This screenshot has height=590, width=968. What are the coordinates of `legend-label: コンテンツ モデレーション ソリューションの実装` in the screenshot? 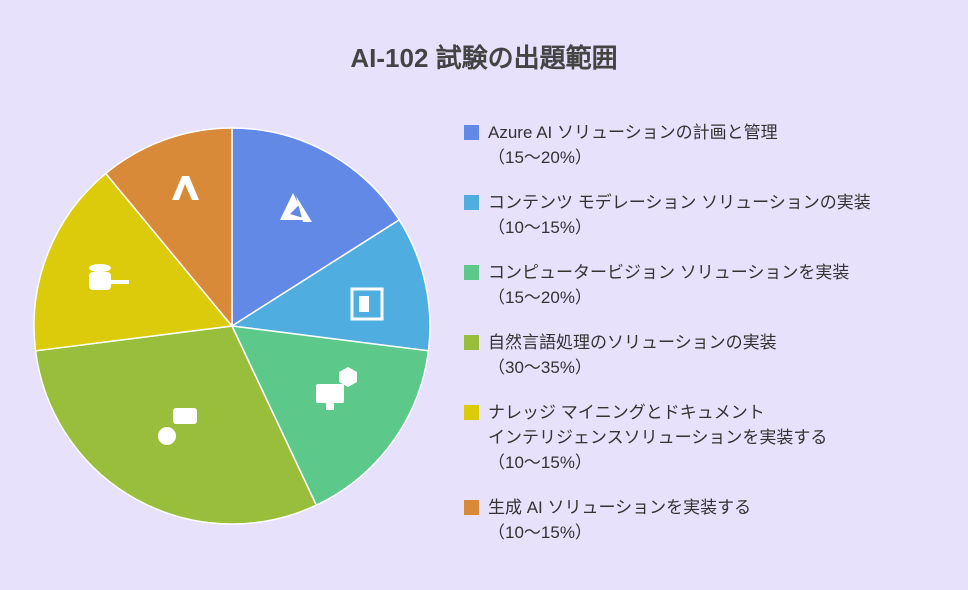 It's located at (679, 202).